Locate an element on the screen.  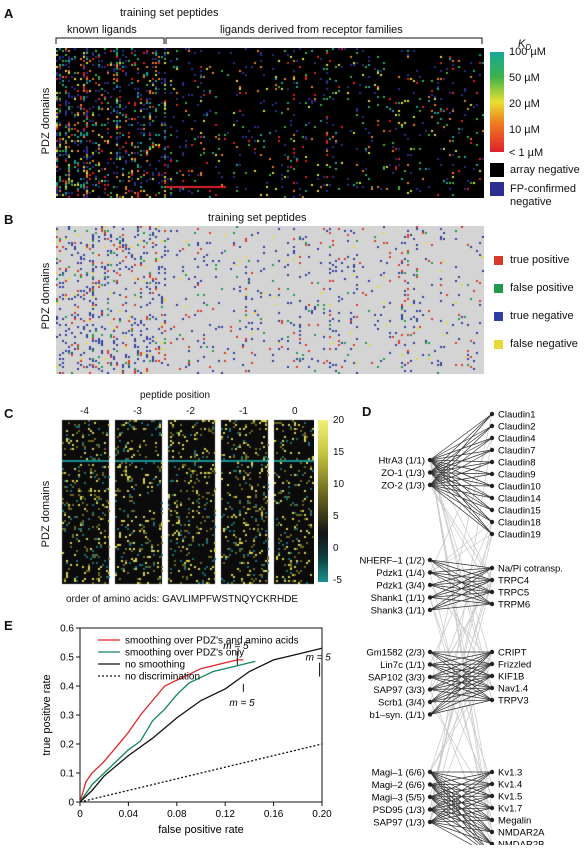
position-label: -4 is located at coordinates (84, 411).